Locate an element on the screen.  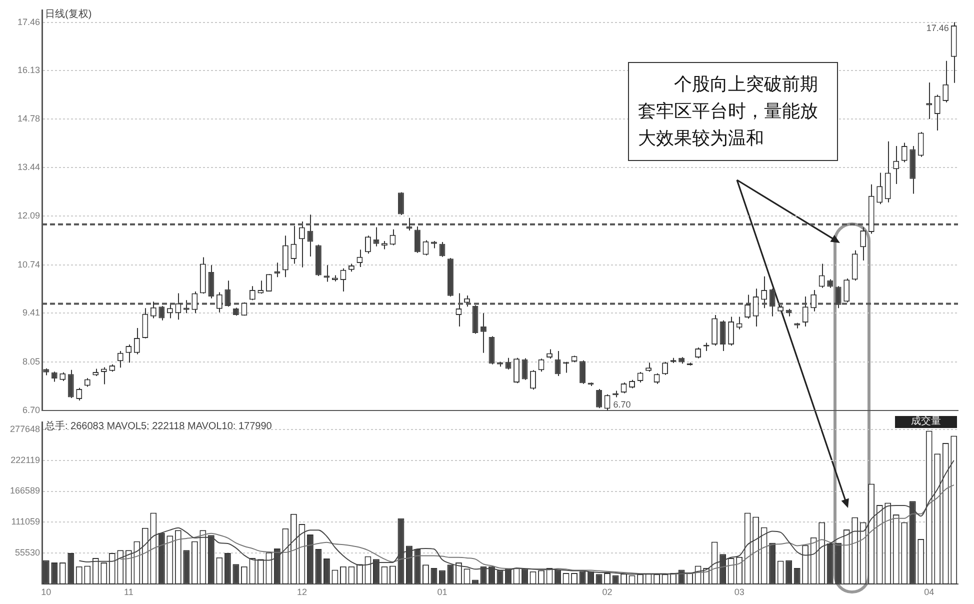
y-tick-label: 277648 is located at coordinates (25, 429).